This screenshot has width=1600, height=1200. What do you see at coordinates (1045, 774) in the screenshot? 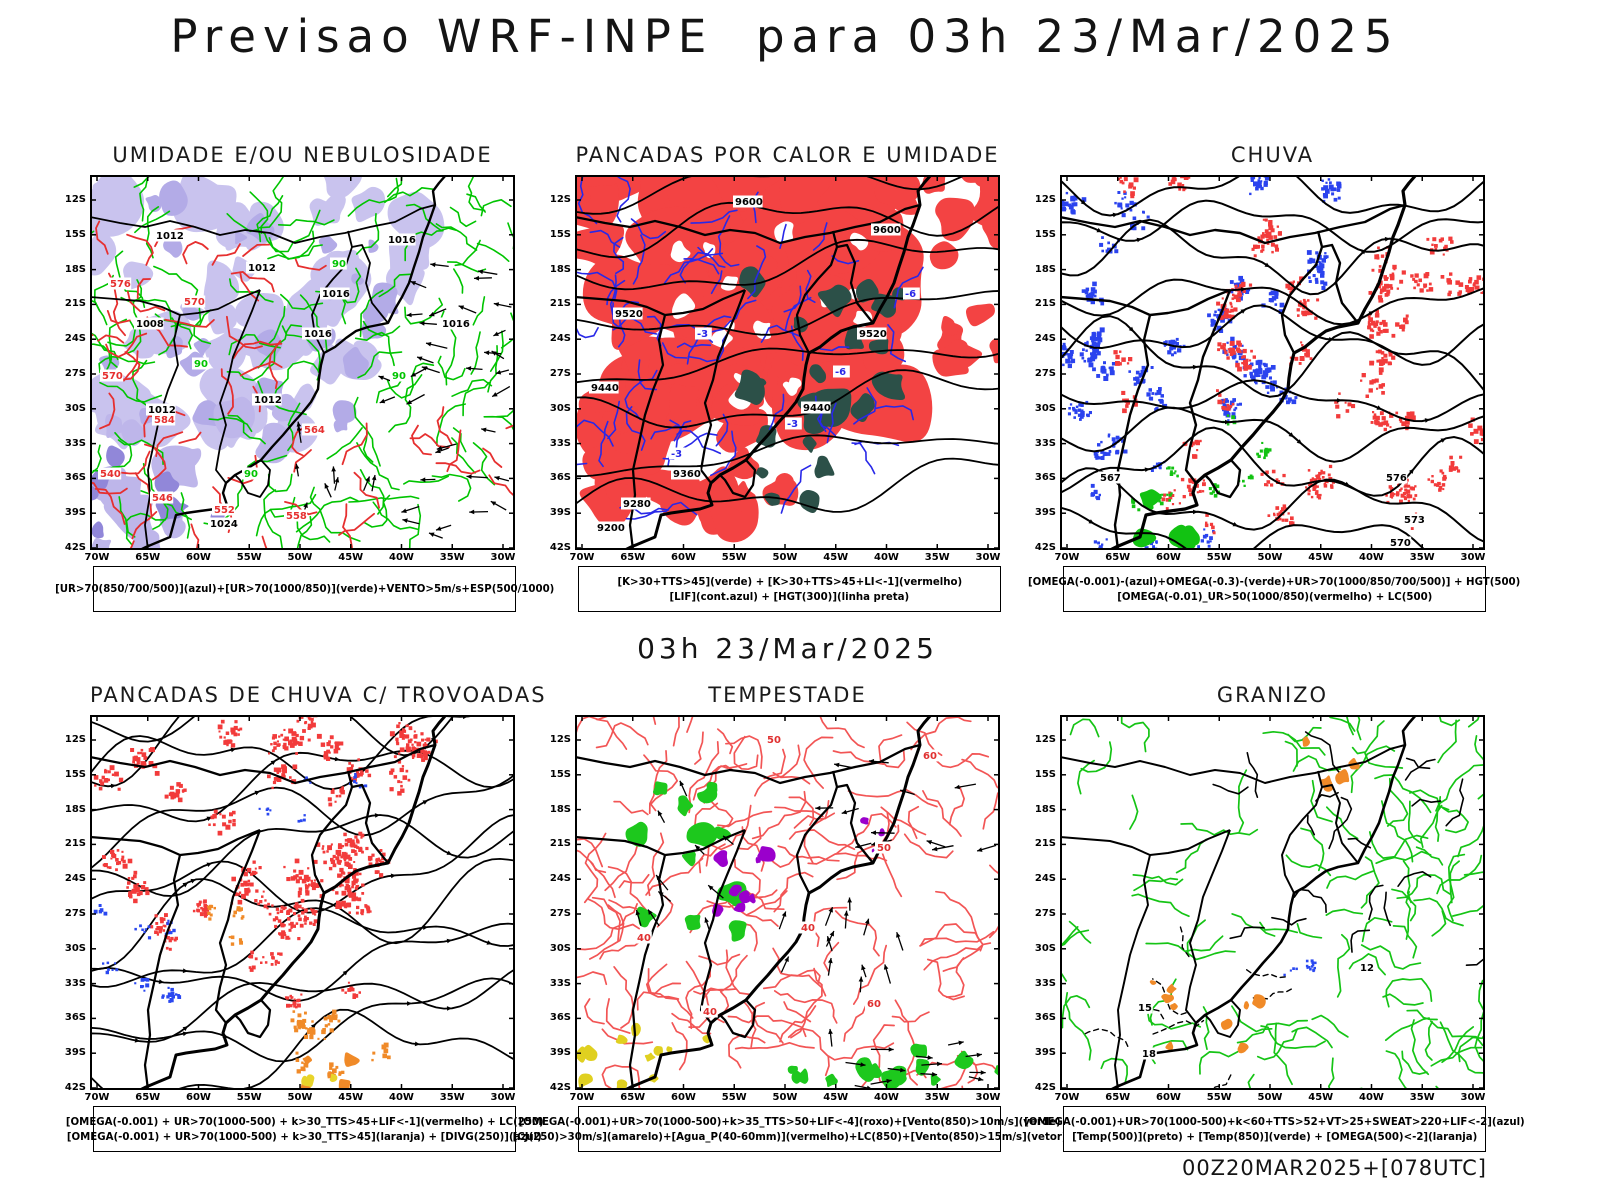
I see `lat-tick-label: 15S` at bounding box center [1045, 774].